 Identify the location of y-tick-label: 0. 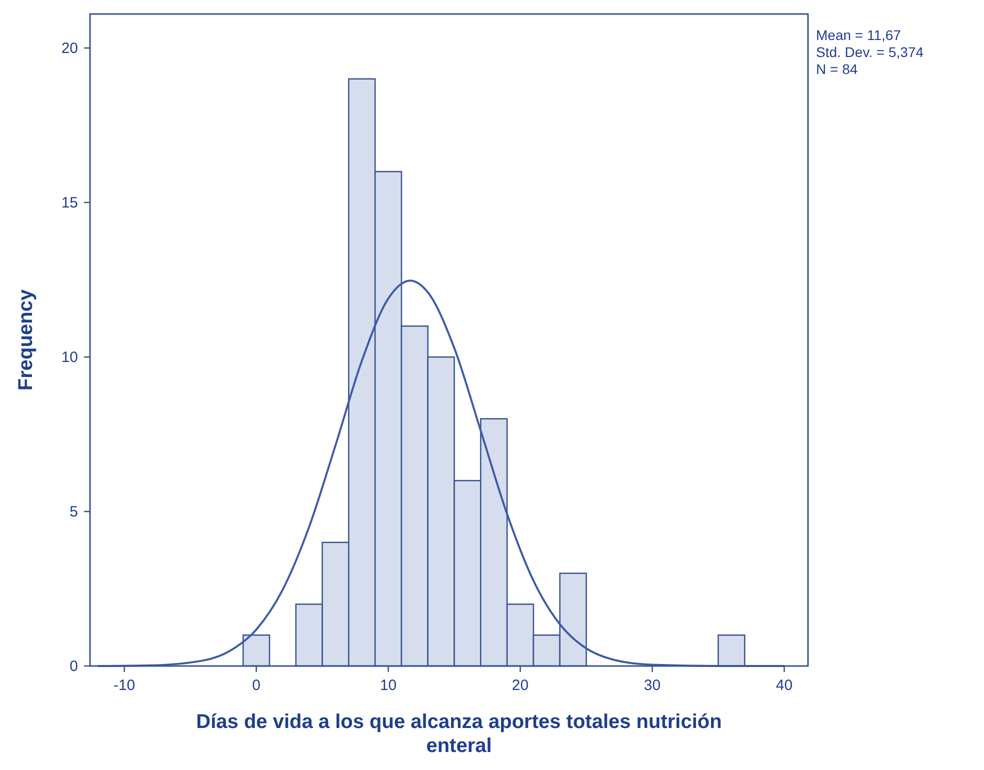
(74, 666).